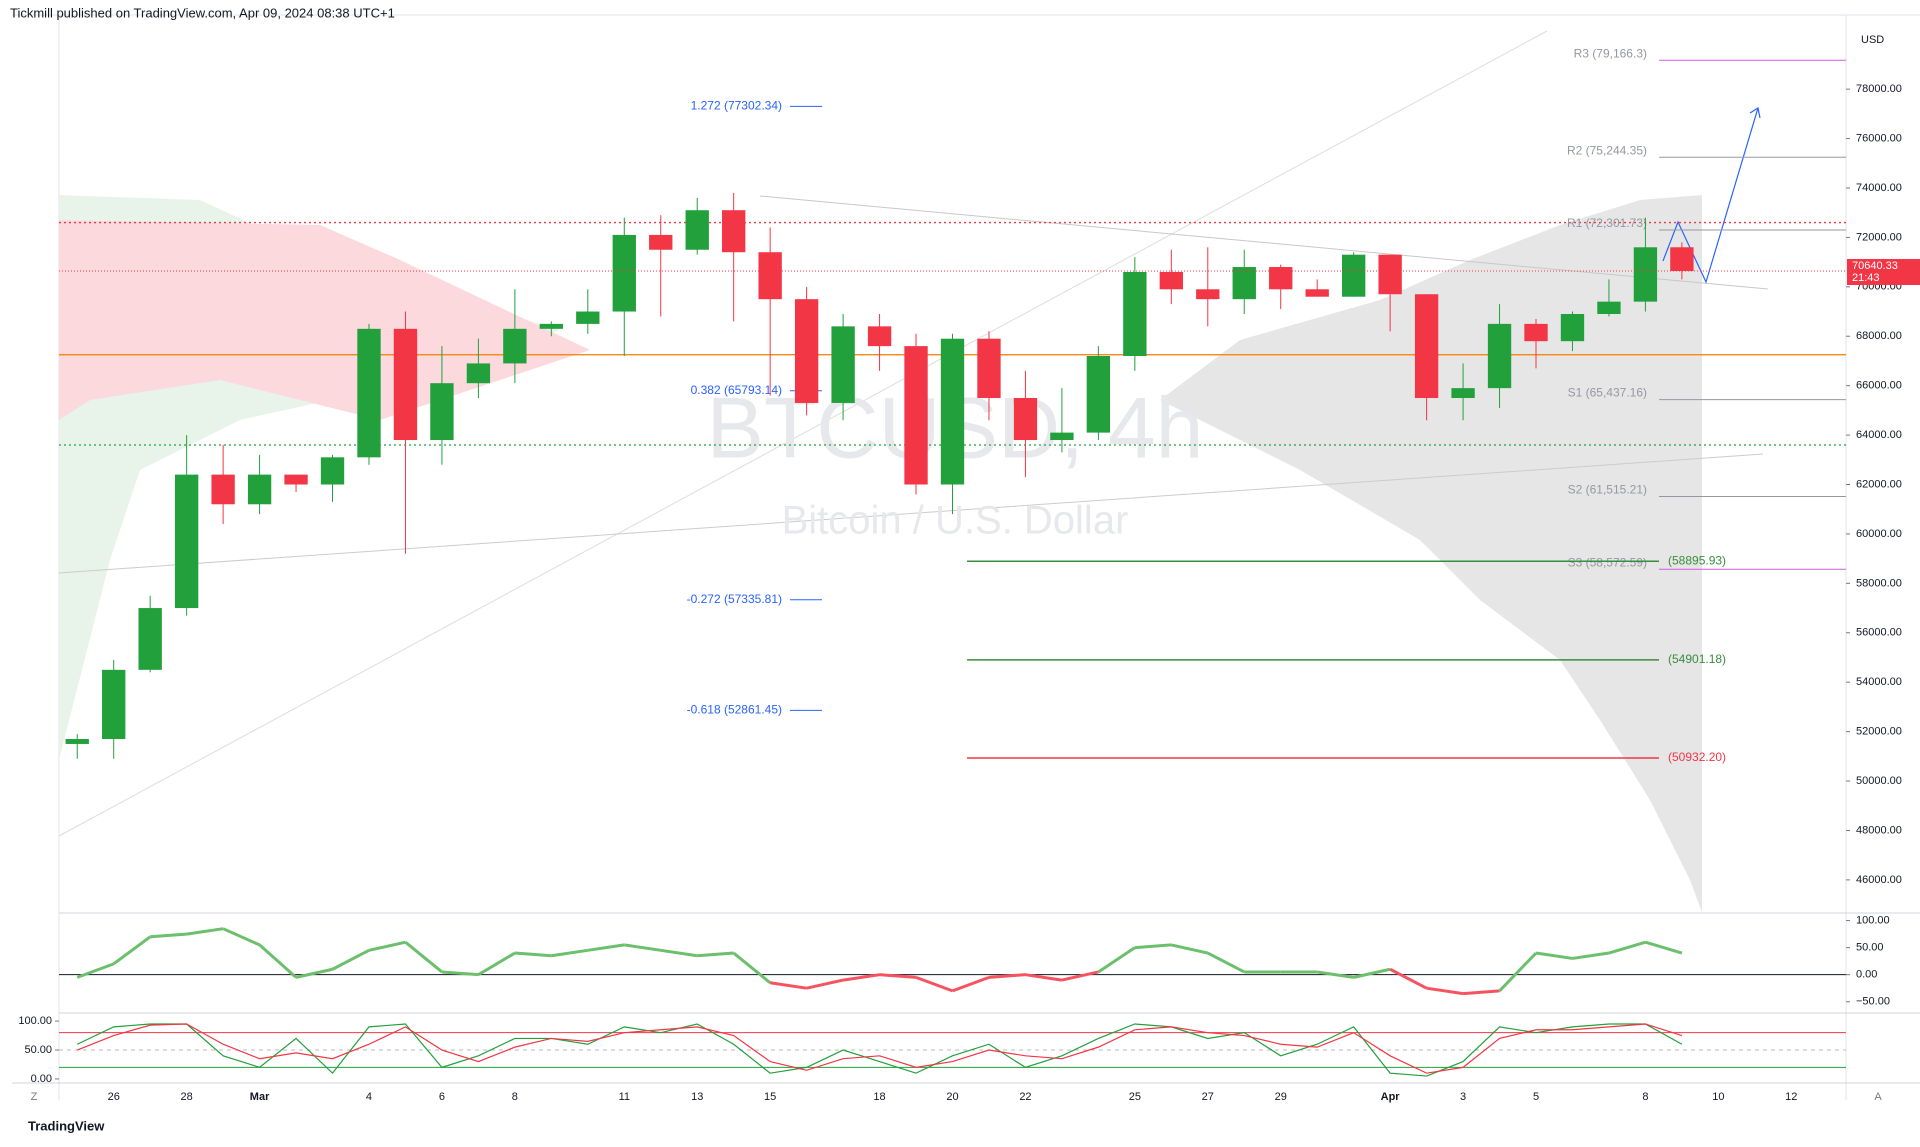 The image size is (1920, 1147). I want to click on pivot-label: R3 (79,166.3), so click(1610, 53).